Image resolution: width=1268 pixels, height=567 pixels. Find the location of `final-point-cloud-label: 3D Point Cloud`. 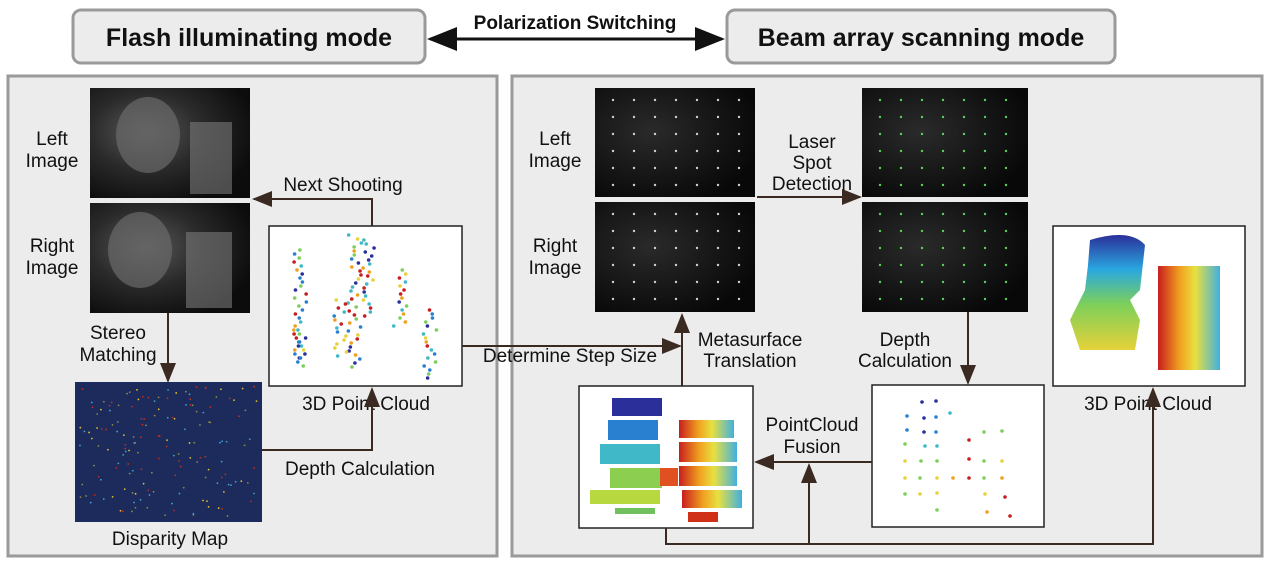

final-point-cloud-label: 3D Point Cloud is located at coordinates (1148, 404).